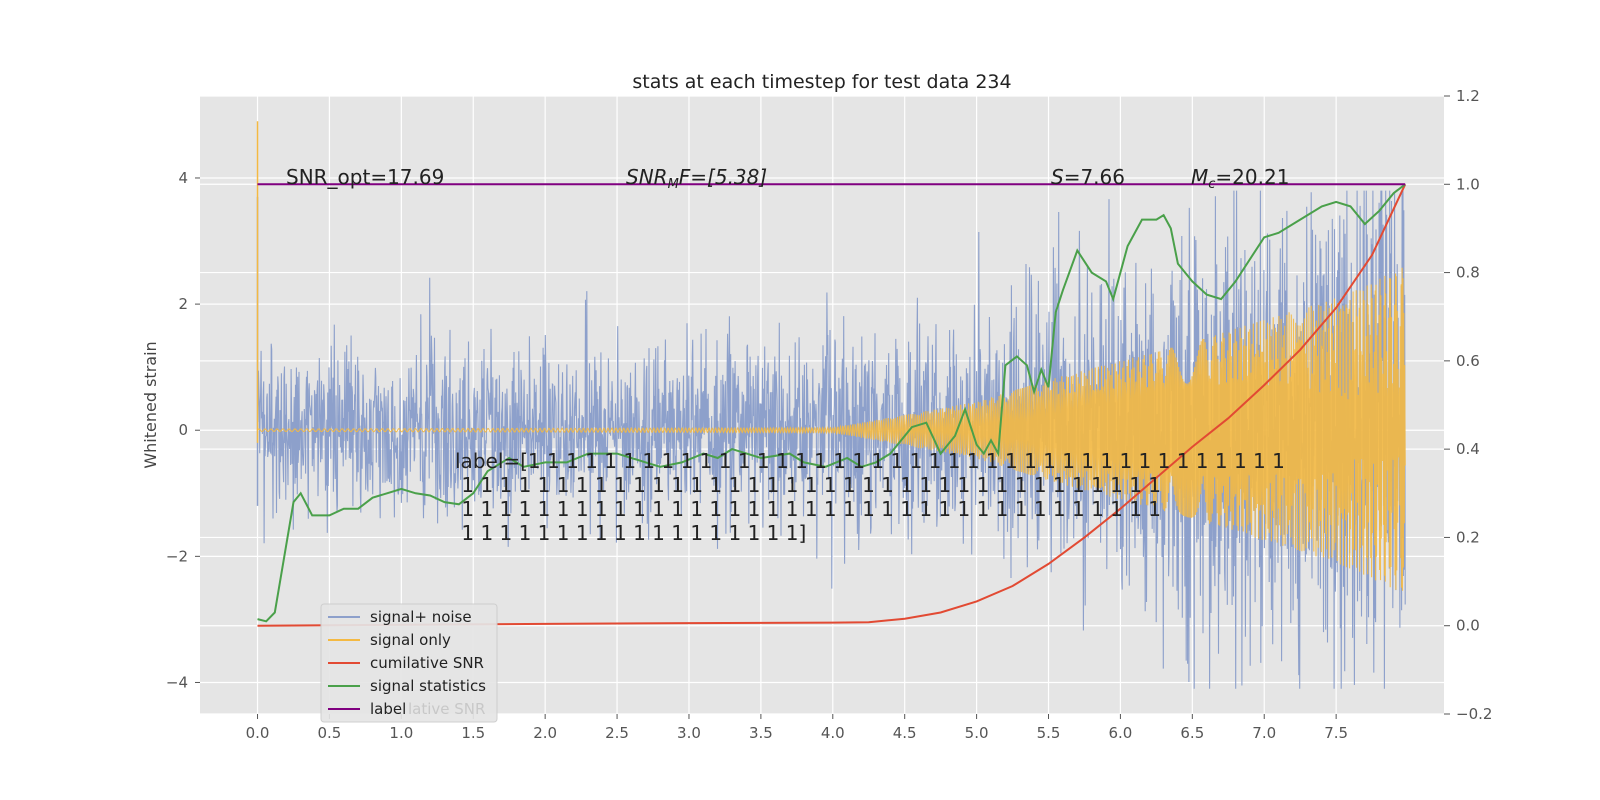 This screenshot has height=800, width=1600. I want to click on mc-subscript: c, so click(1211, 184).